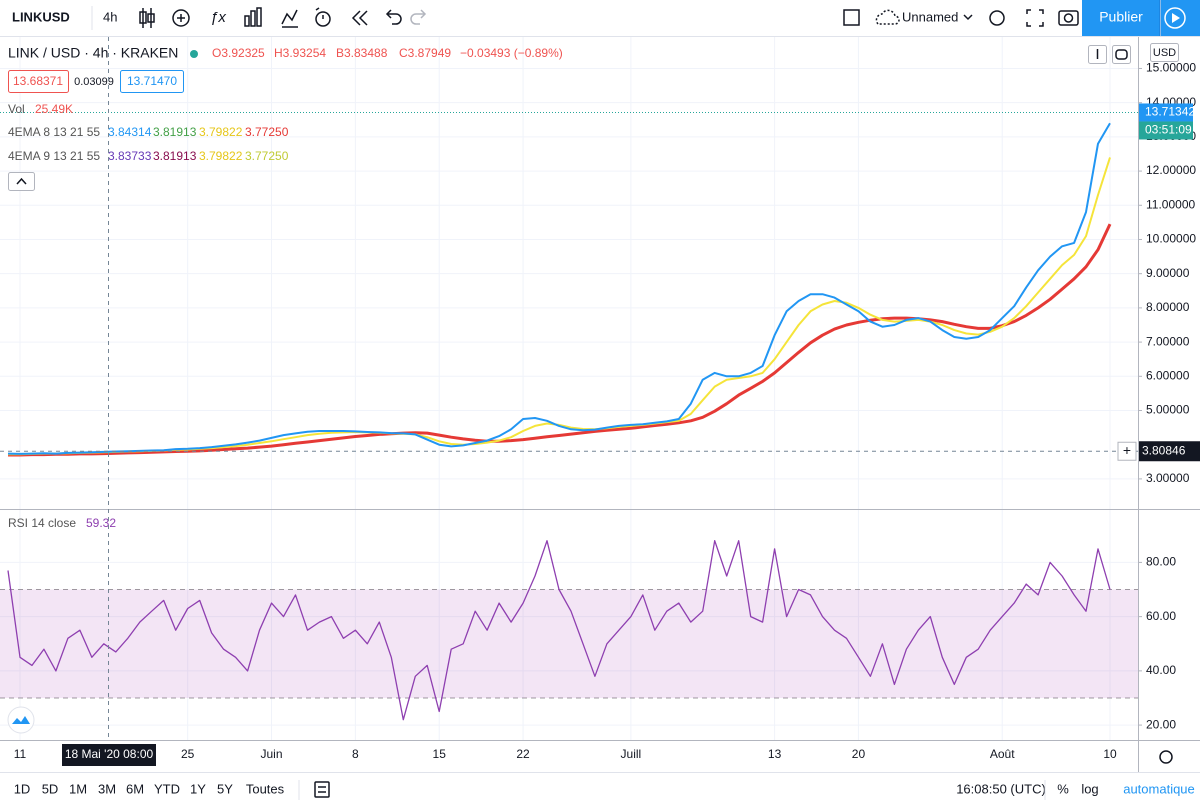 The height and width of the screenshot is (809, 1200). Describe the element at coordinates (1035, 18) in the screenshot. I see `fullscreen-icon` at that location.